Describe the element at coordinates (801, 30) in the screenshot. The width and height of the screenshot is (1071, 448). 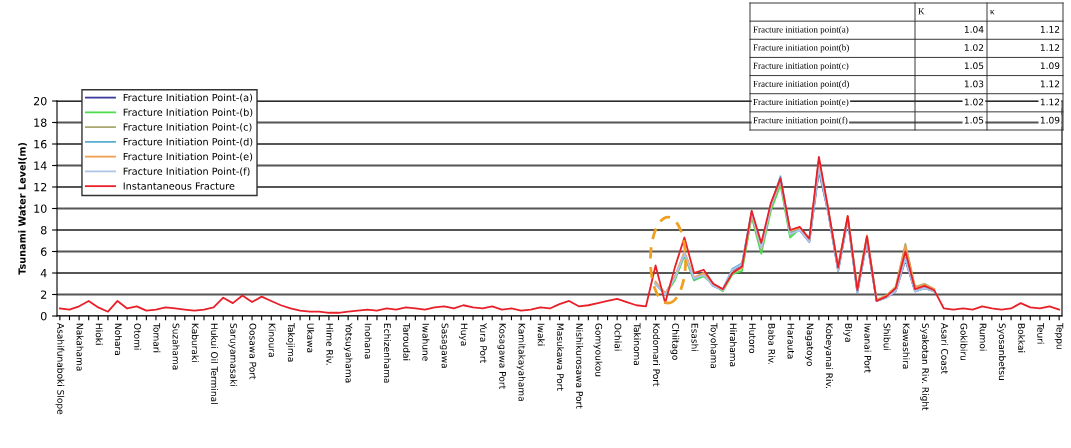
I see `text: Fracture initiation point(a)` at that location.